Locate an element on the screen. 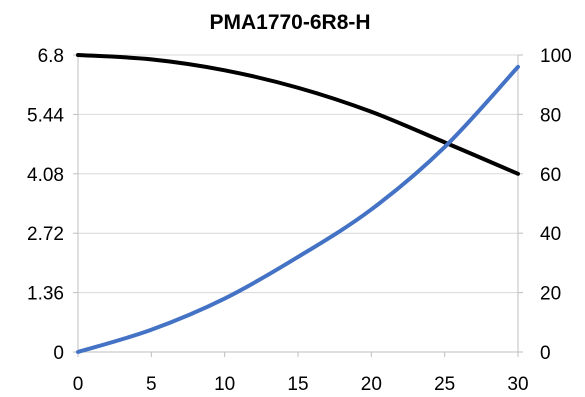 The image size is (585, 397). y2-tick-label: 20 is located at coordinates (550, 294).